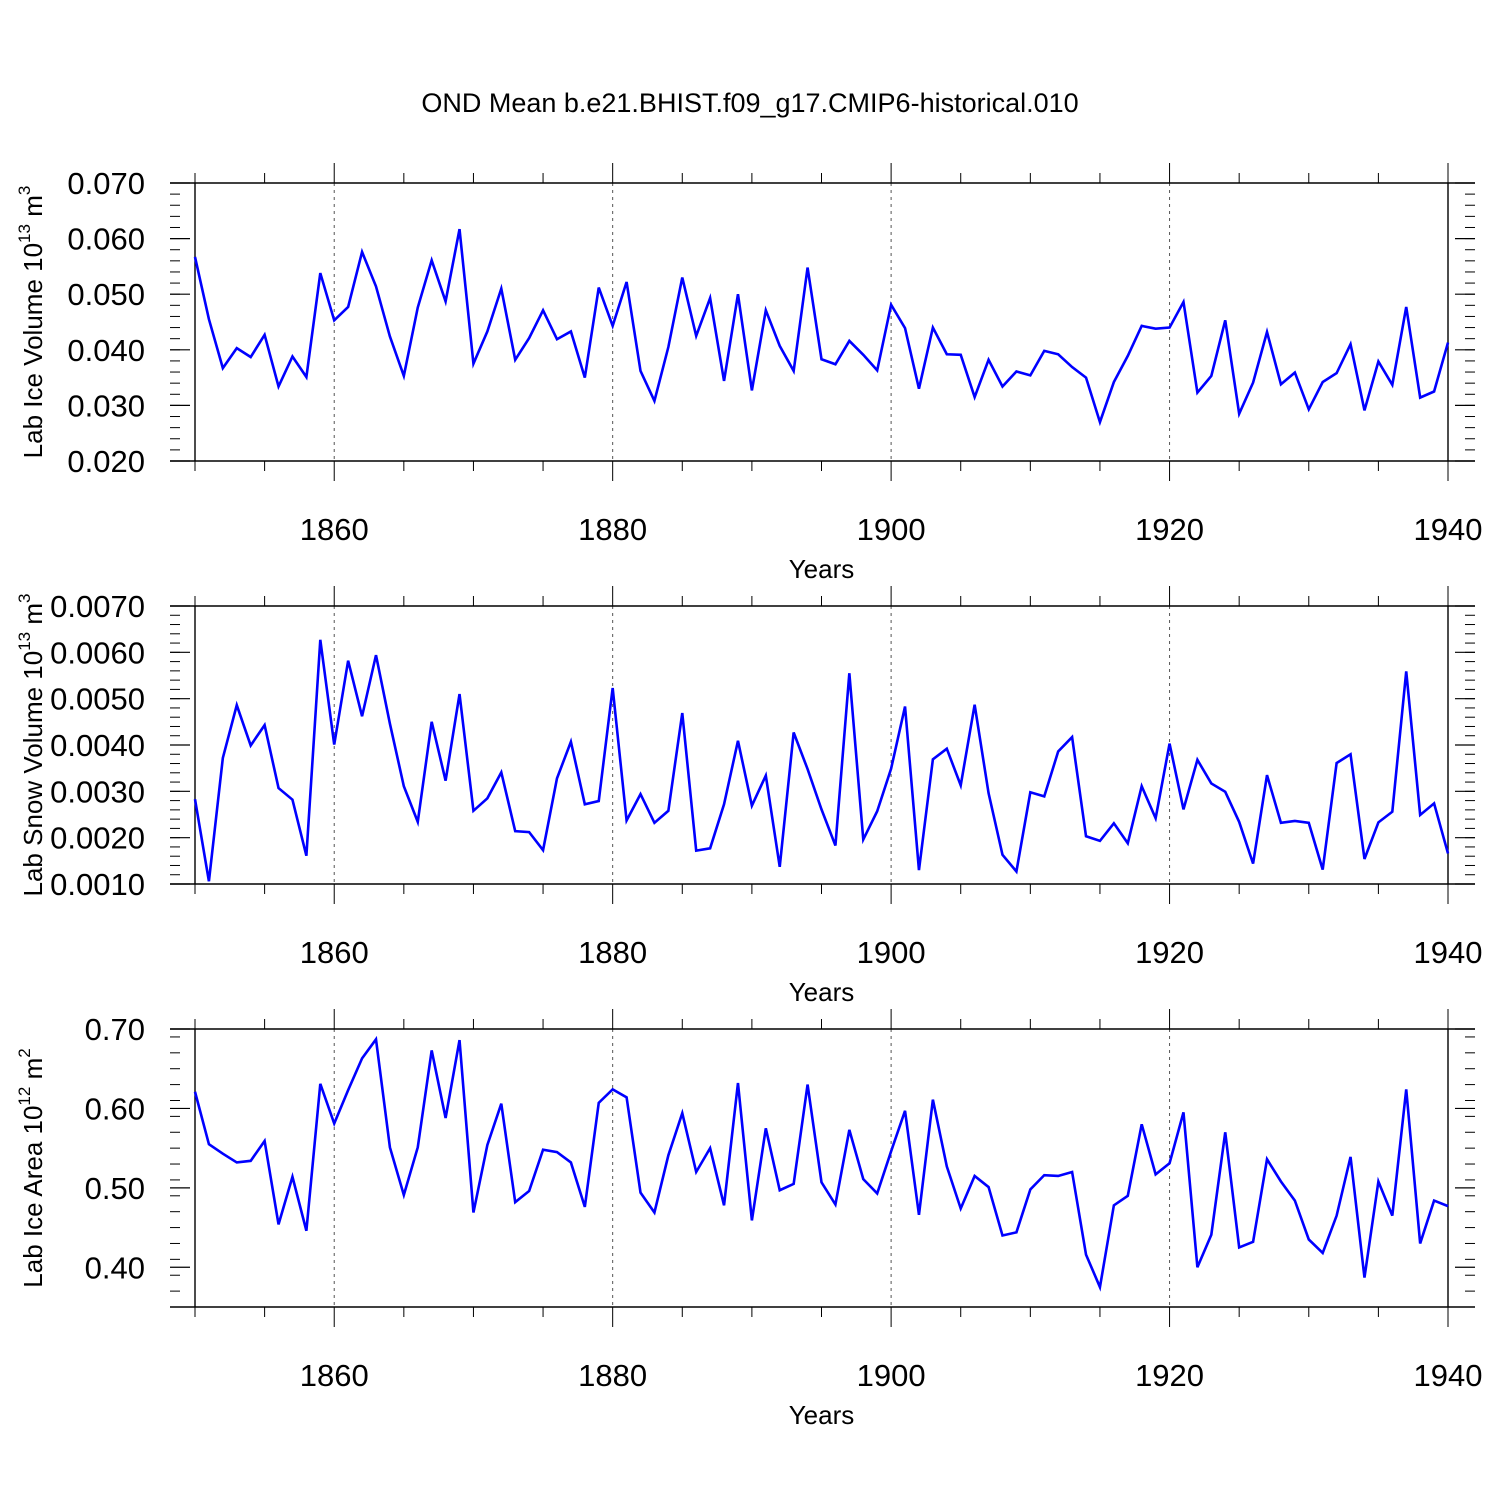  I want to click on y-tick-label: 0.040, so click(106, 350).